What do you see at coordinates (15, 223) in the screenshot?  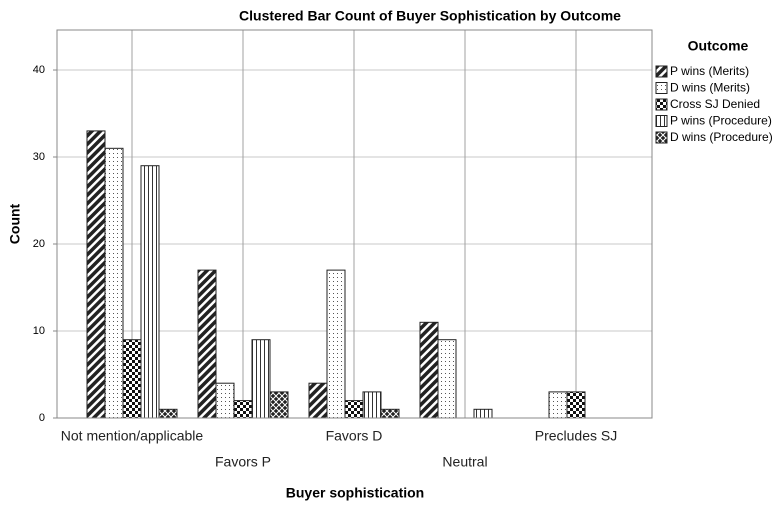 I see `y-axis-title: Count` at bounding box center [15, 223].